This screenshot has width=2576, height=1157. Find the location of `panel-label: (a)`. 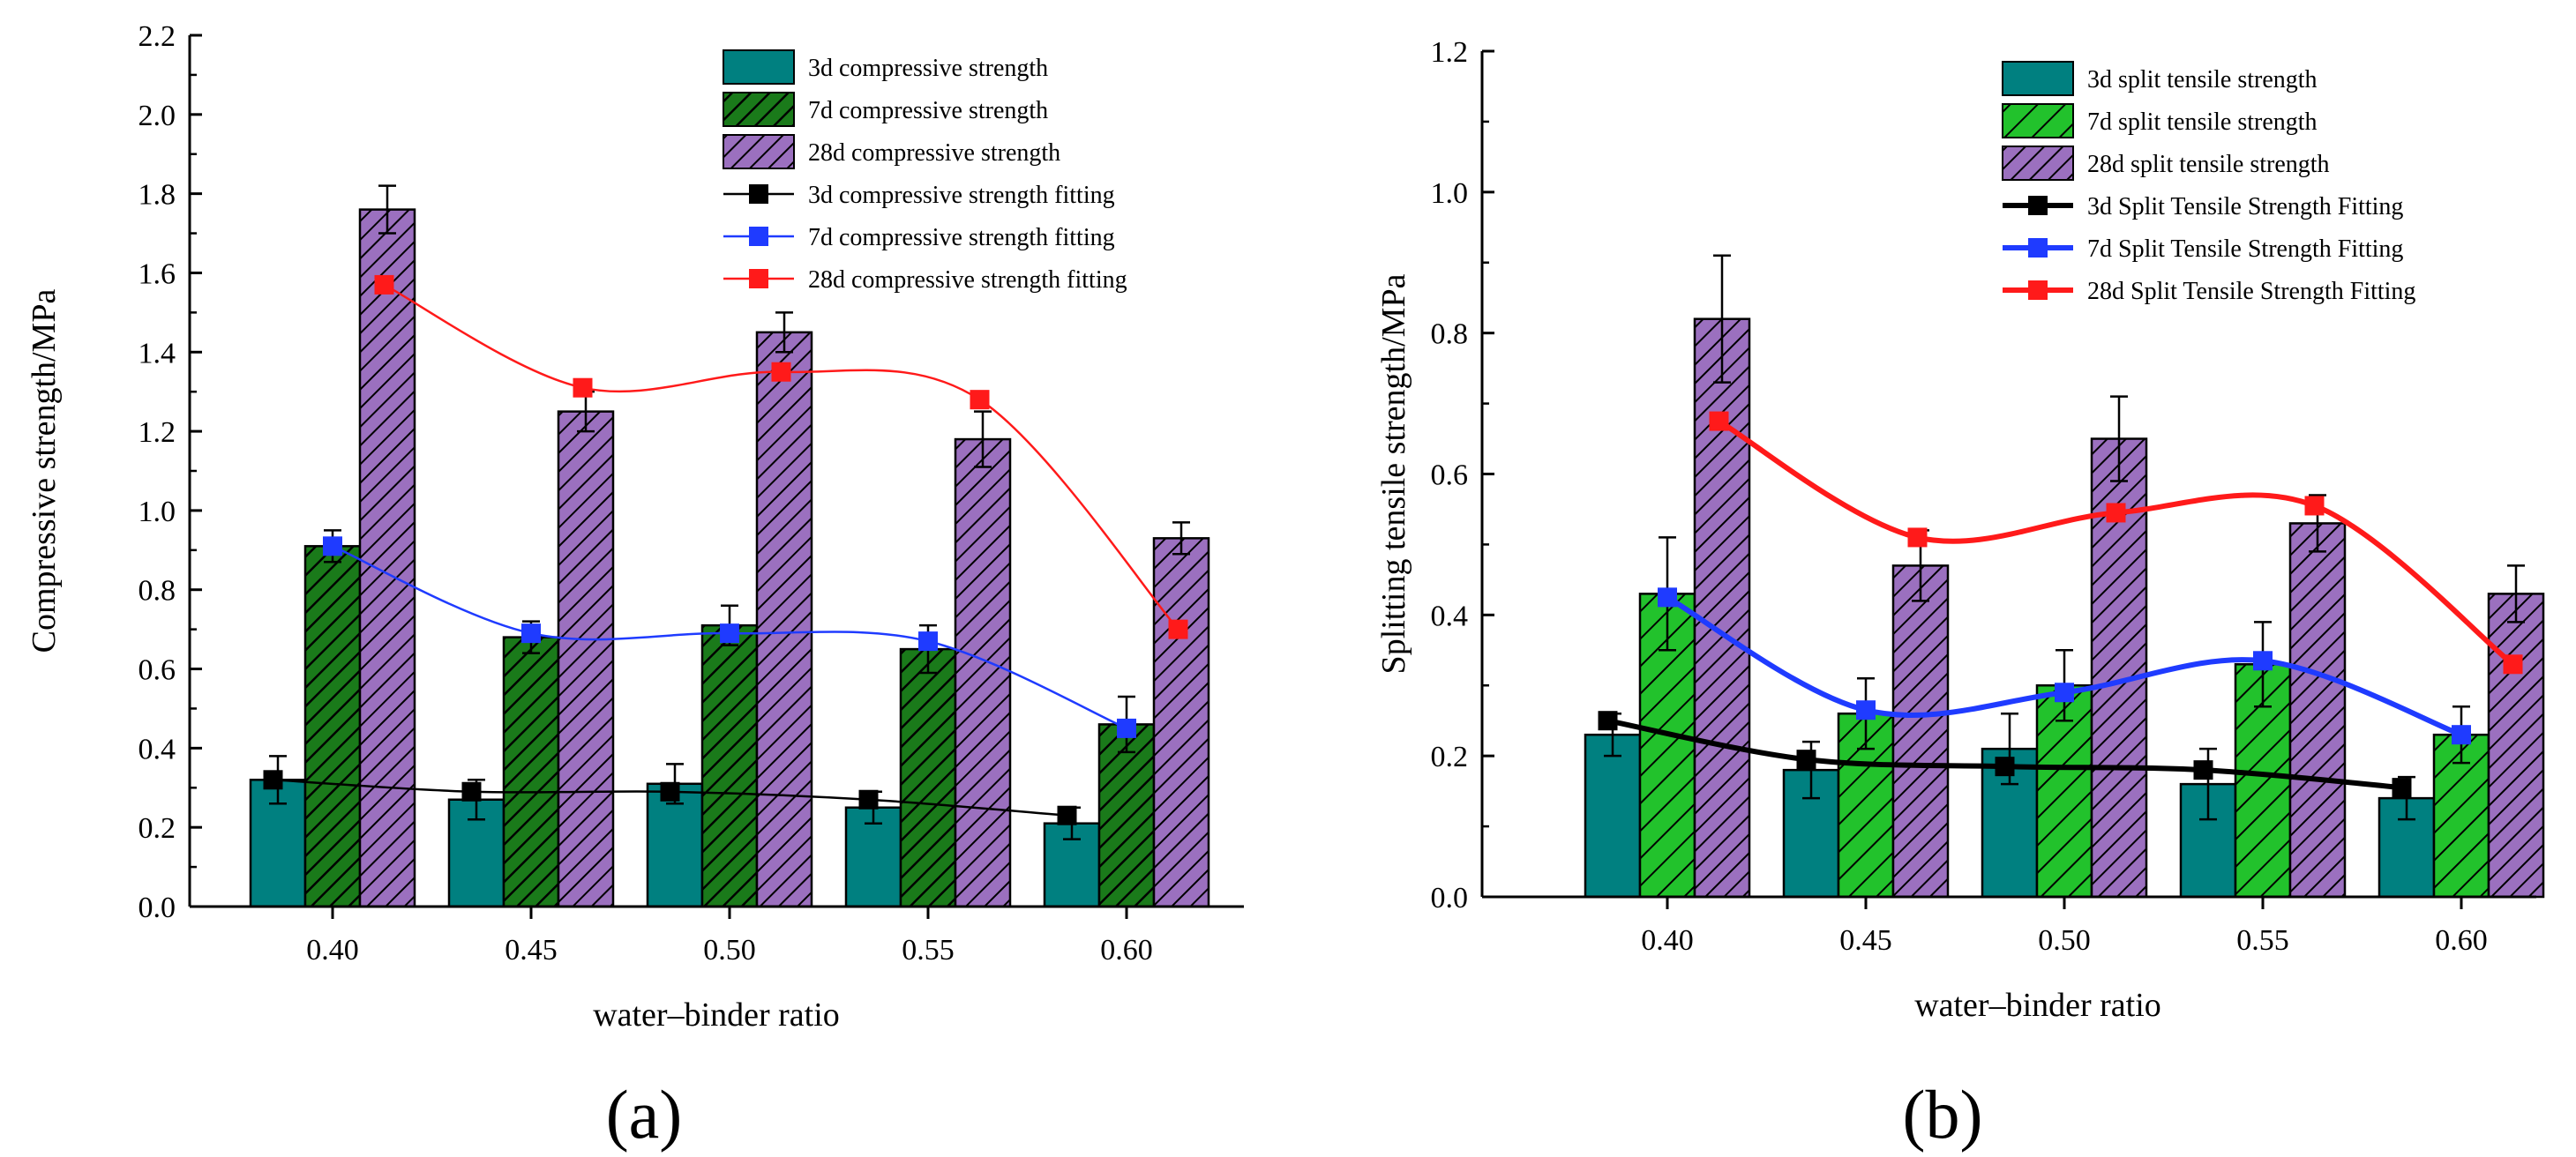

panel-label: (a) is located at coordinates (645, 1114).